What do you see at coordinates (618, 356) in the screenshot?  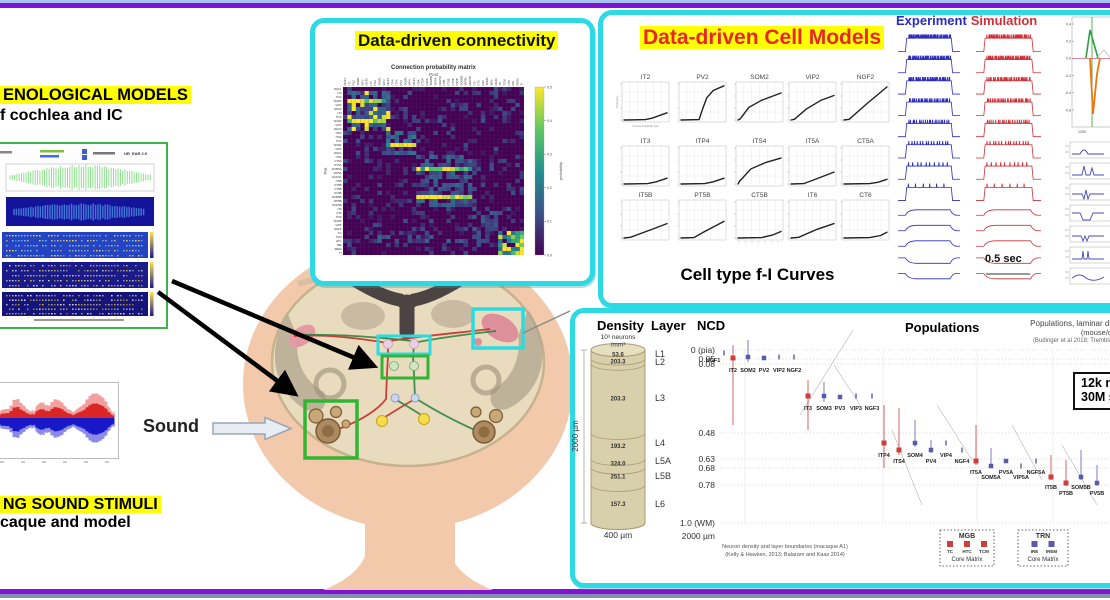 I see `svg-text: 53.6` at bounding box center [618, 356].